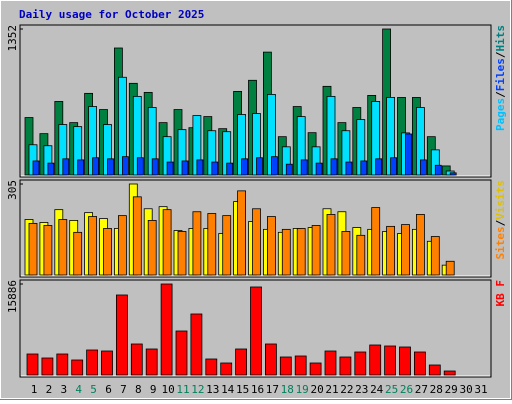 The image size is (512, 404). What do you see at coordinates (480, 389) in the screenshot?
I see `x-tick-label: 31` at bounding box center [480, 389].